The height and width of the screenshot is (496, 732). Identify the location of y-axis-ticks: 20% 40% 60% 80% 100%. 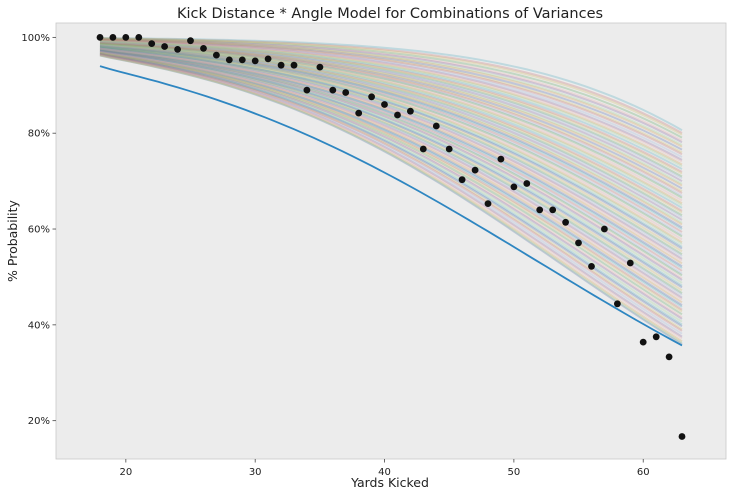
(38, 230).